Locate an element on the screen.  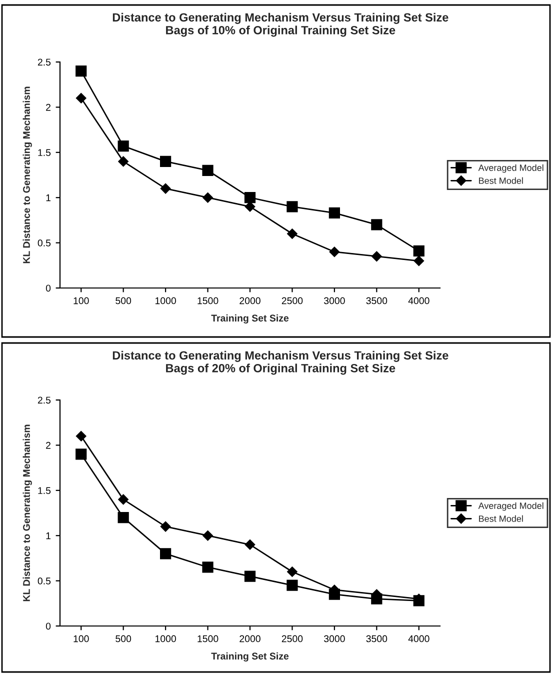
chart-subtitle: Bags of 20% of Original Training Set Size is located at coordinates (281, 369).